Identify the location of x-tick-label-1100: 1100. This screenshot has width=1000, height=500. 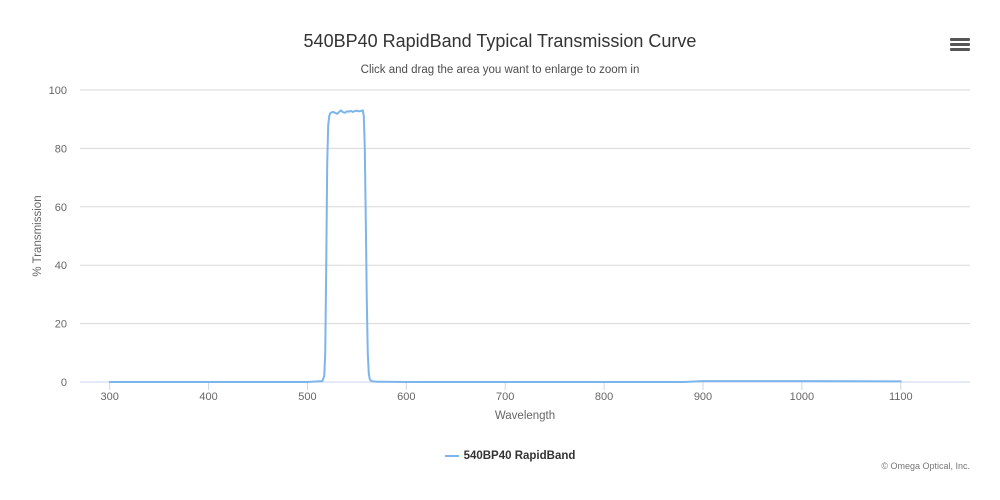
(901, 397).